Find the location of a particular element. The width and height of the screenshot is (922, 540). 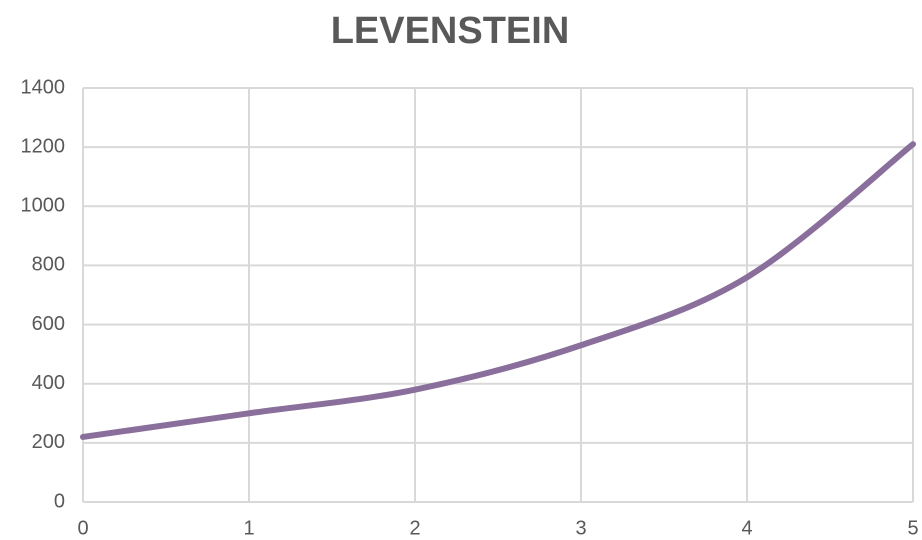

y-tick-label: 800 is located at coordinates (48, 265).